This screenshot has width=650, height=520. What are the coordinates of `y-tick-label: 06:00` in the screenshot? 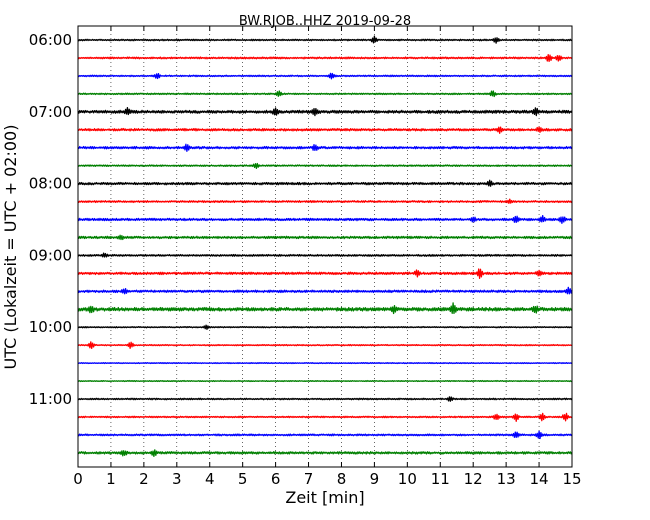 It's located at (50, 40).